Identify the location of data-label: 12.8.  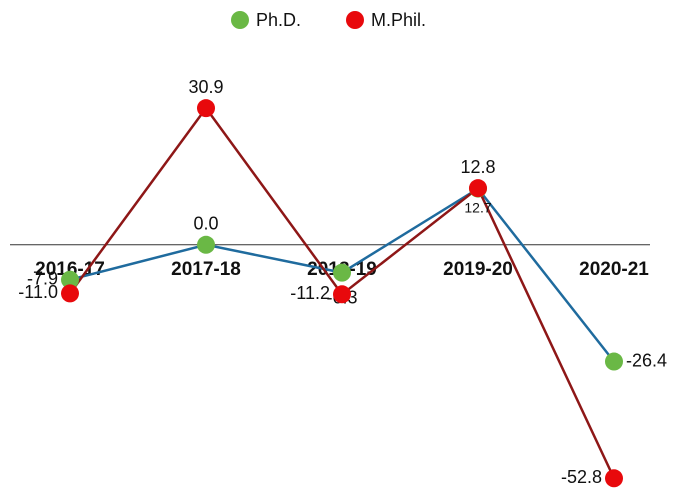
(477, 167).